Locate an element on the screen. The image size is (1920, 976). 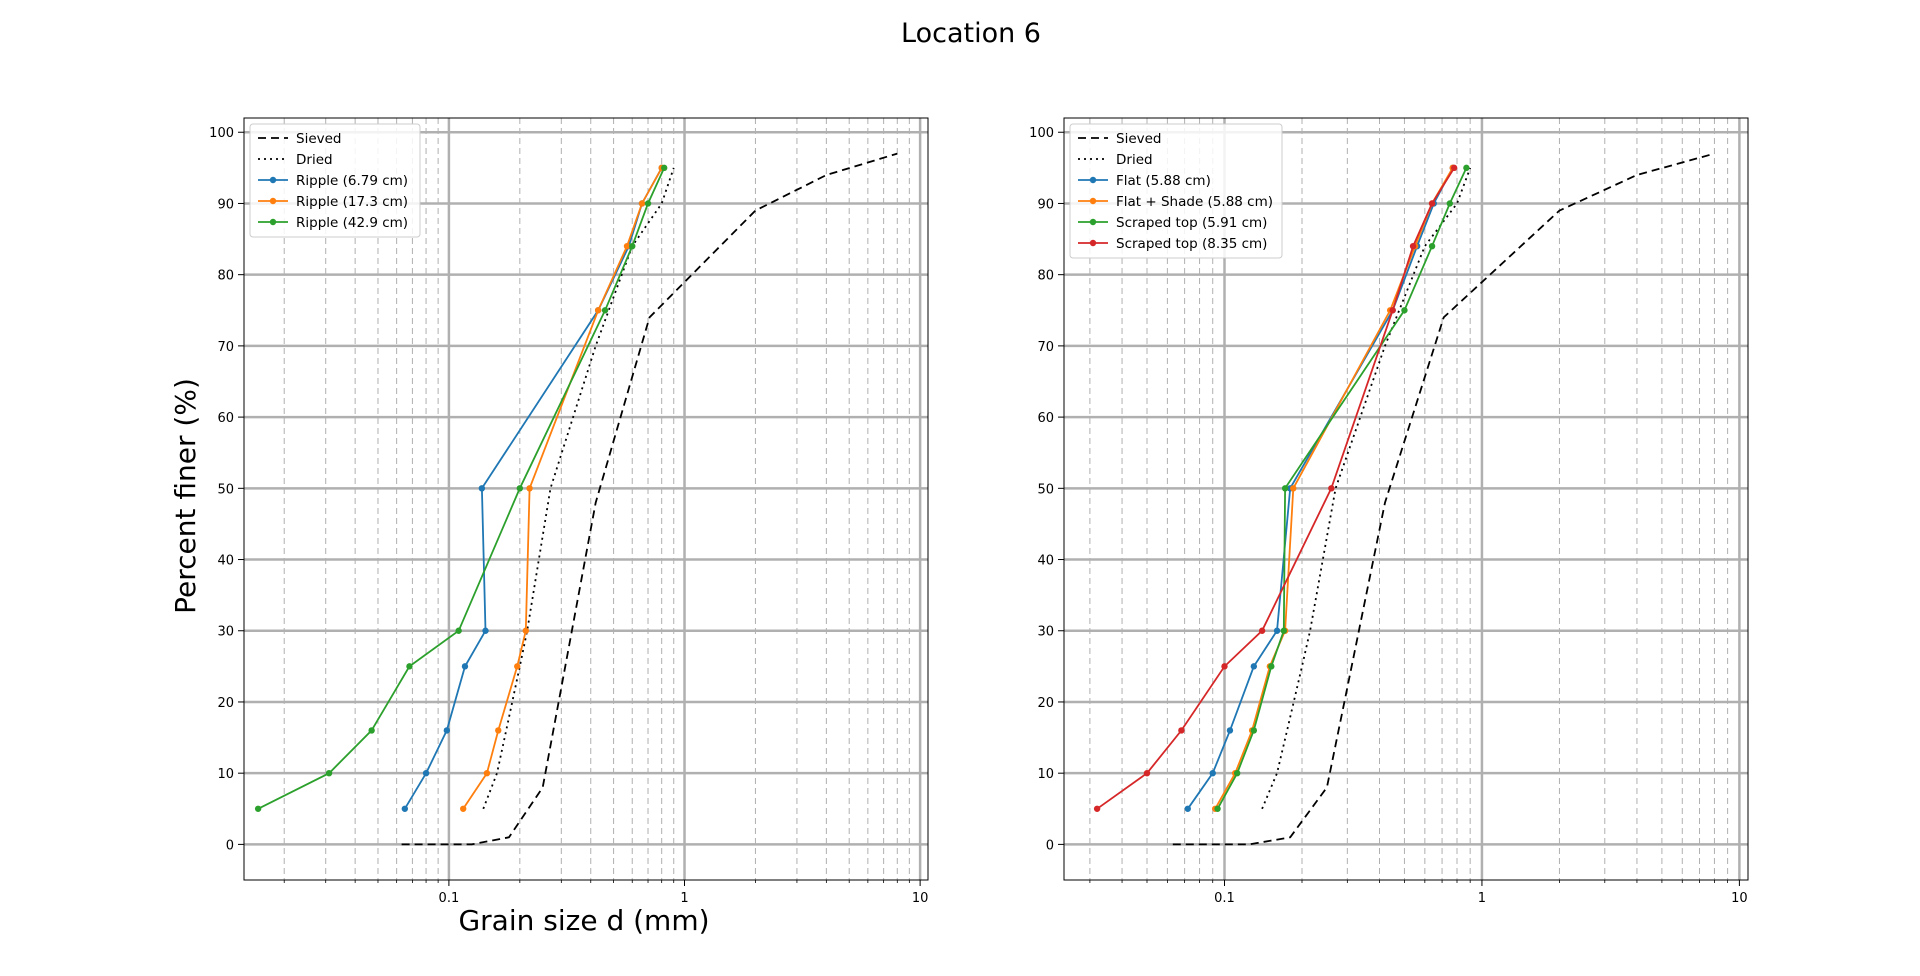
y-axis-label: Percent finer (%) is located at coordinates (185, 496).